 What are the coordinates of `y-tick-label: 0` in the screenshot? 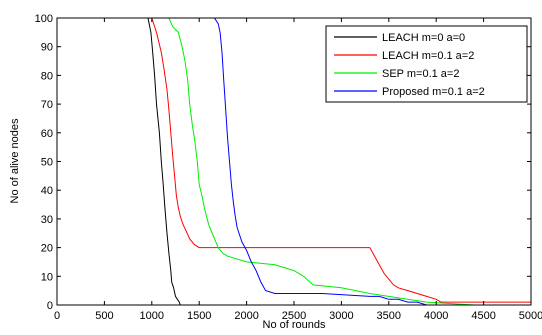 It's located at (50, 306).